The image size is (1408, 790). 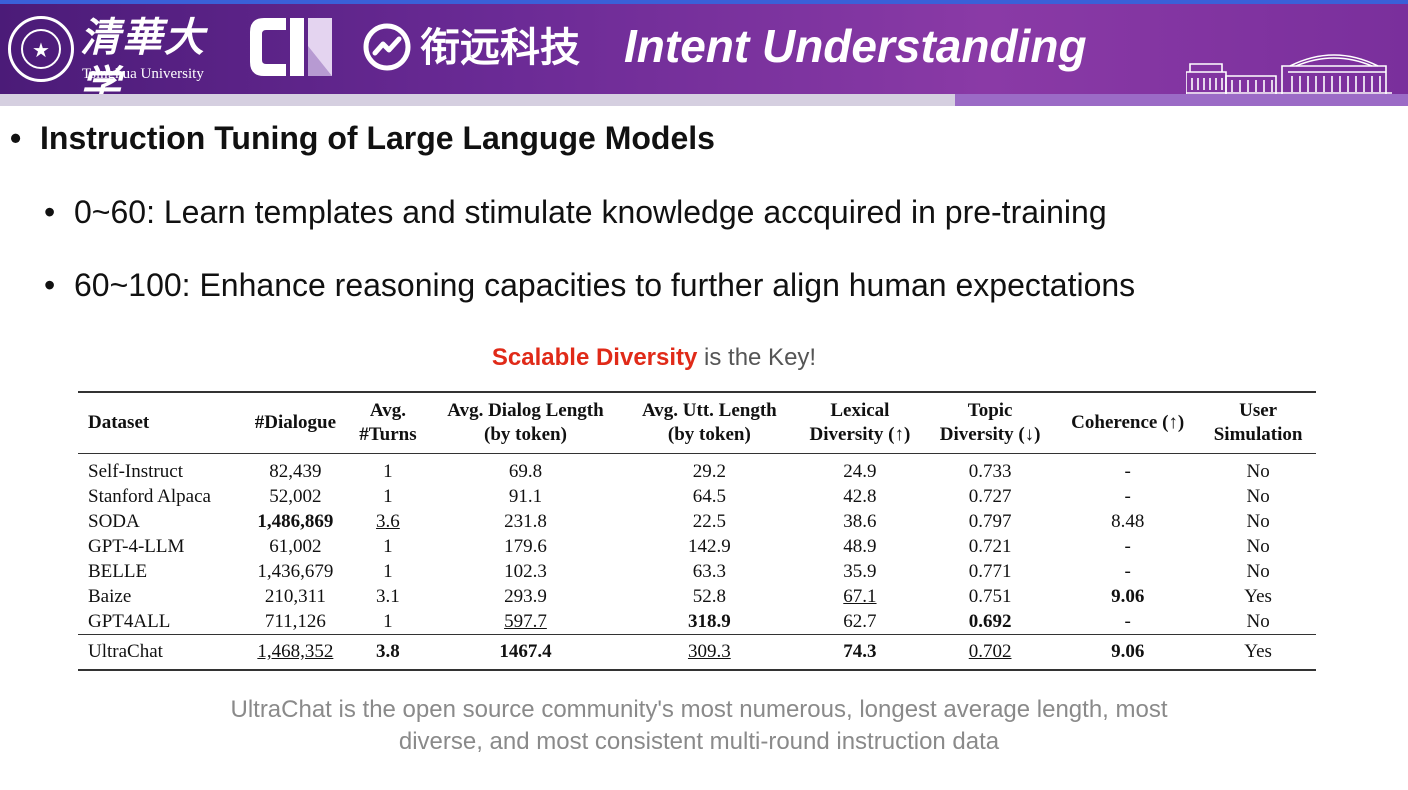 What do you see at coordinates (704, 2) in the screenshot?
I see `banner-top-line` at bounding box center [704, 2].